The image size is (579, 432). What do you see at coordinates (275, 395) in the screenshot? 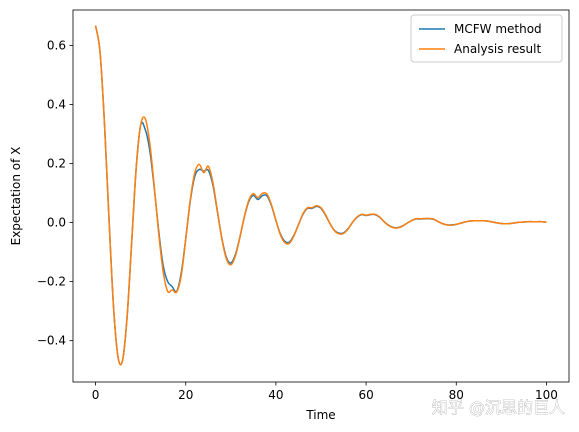
I see `x-tick-label: 40` at bounding box center [275, 395].